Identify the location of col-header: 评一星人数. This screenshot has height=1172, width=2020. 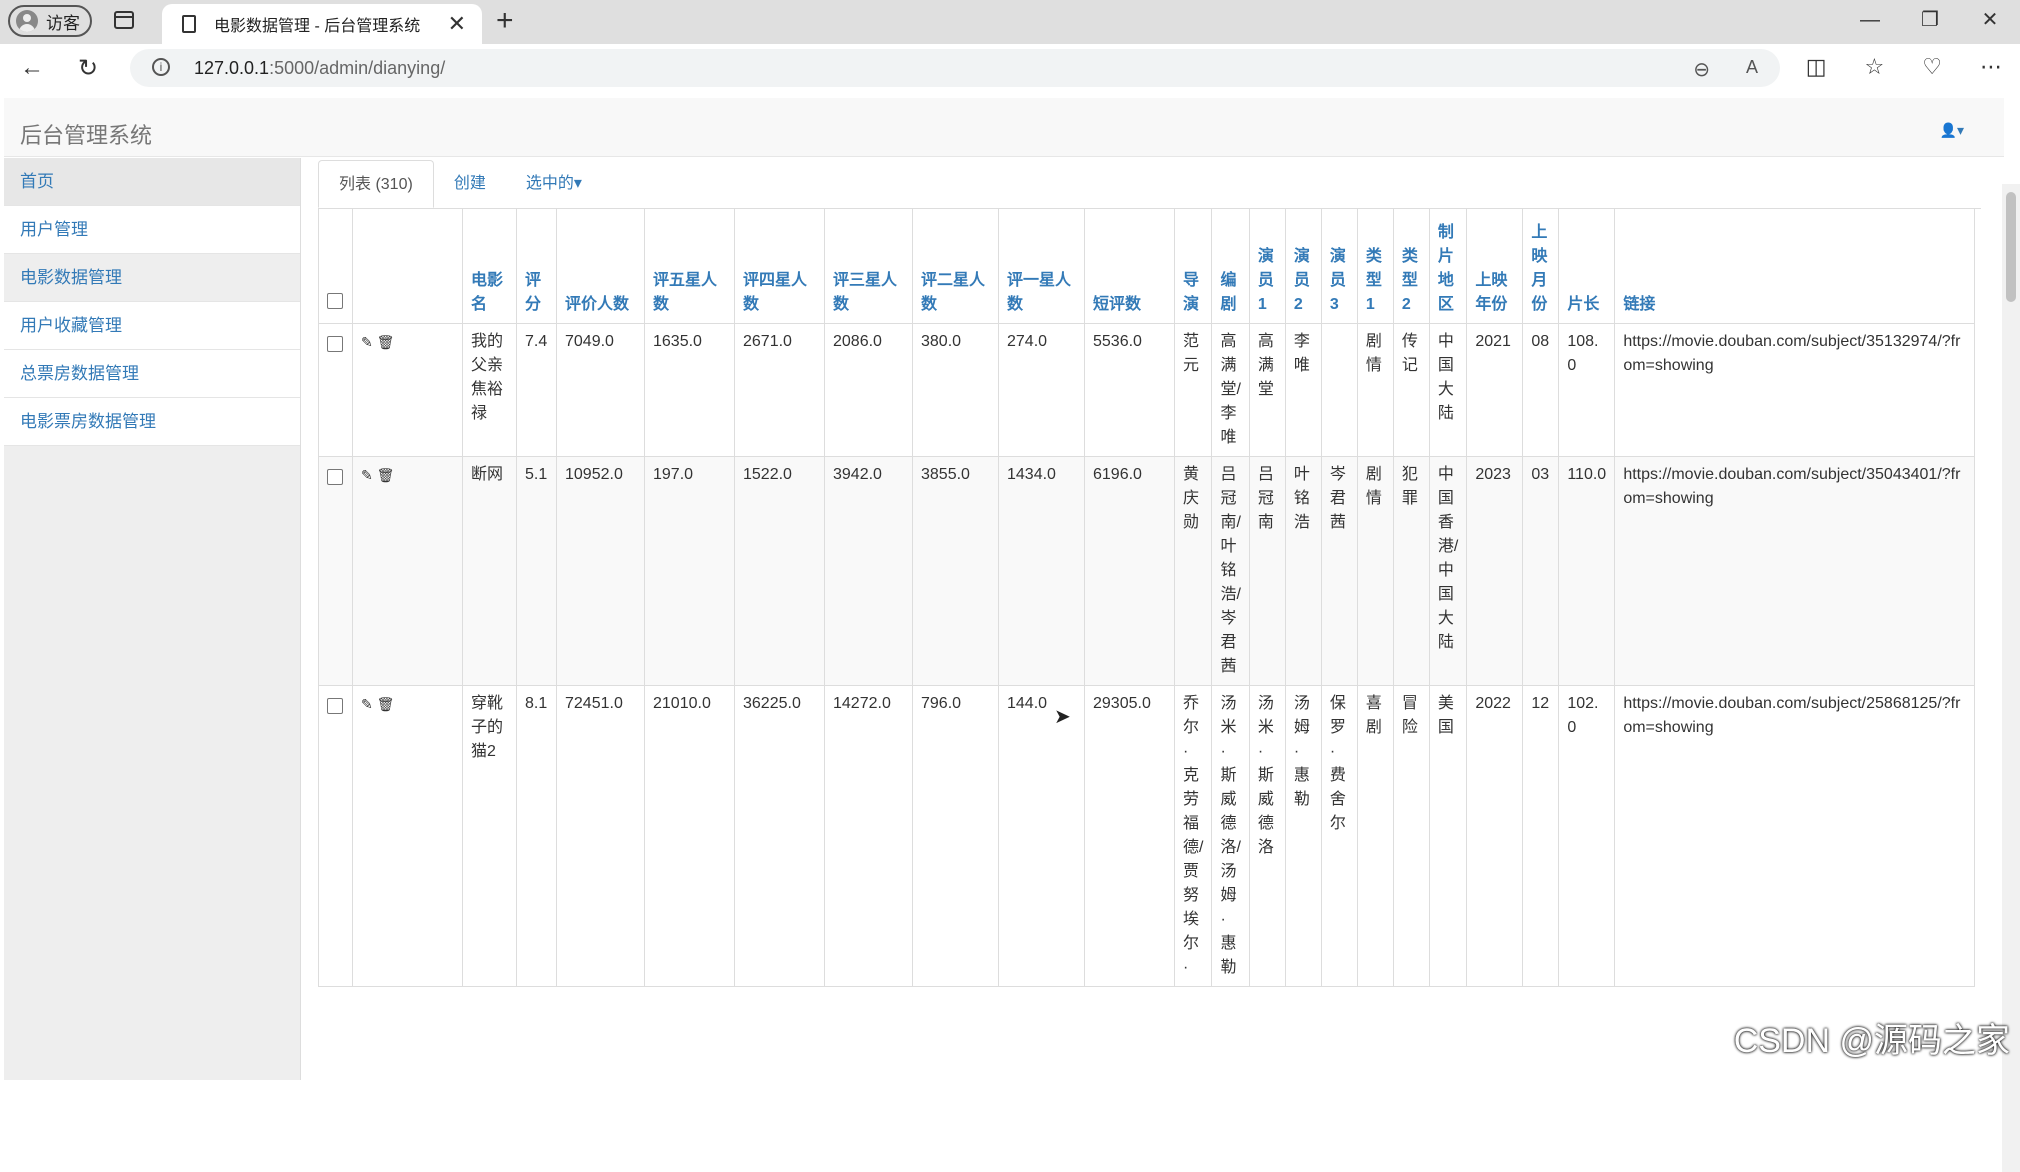
(1041, 266).